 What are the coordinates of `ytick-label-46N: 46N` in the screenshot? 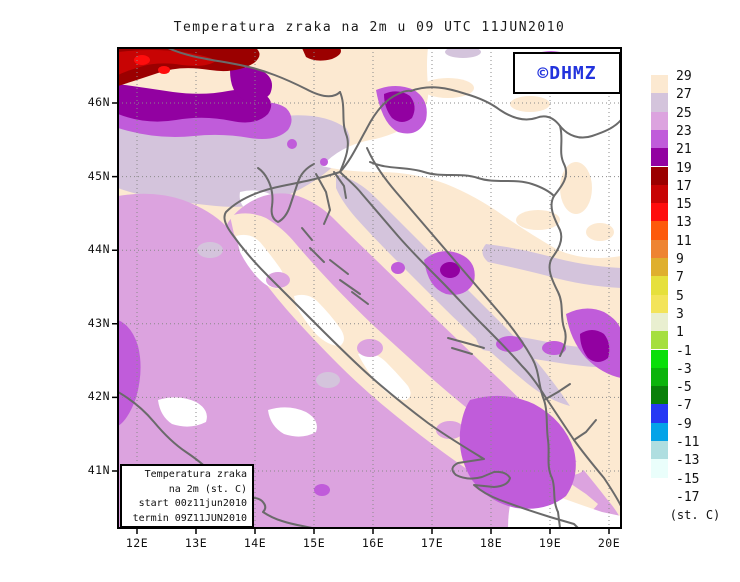 It's located at (98, 102).